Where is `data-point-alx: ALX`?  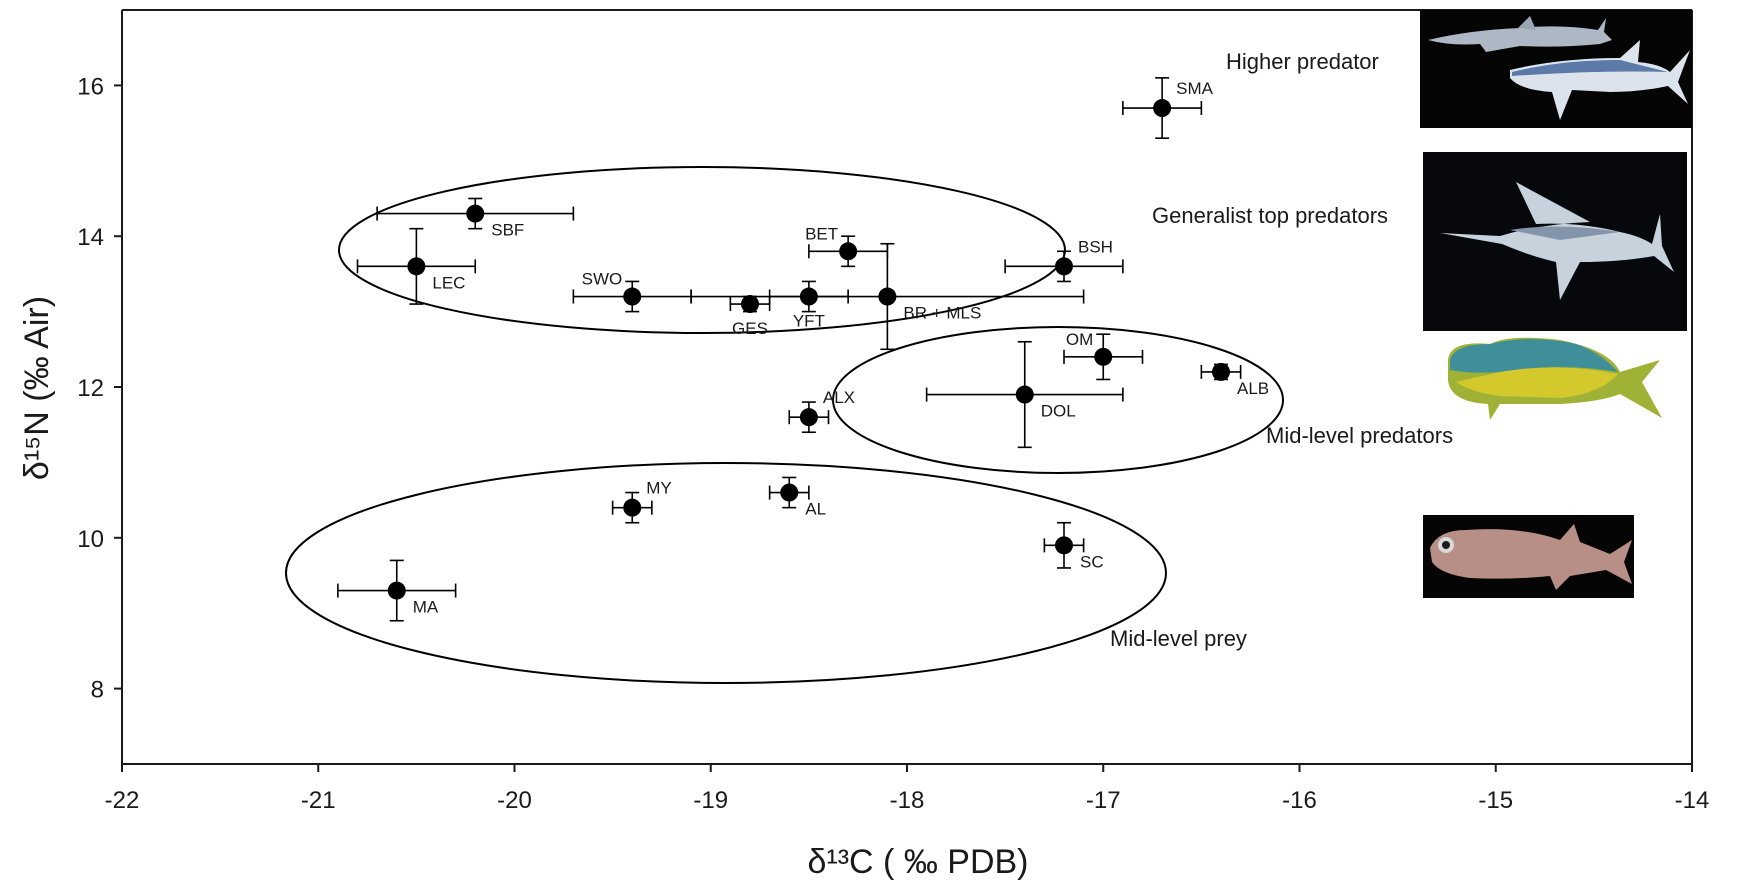
data-point-alx: ALX is located at coordinates (821, 411).